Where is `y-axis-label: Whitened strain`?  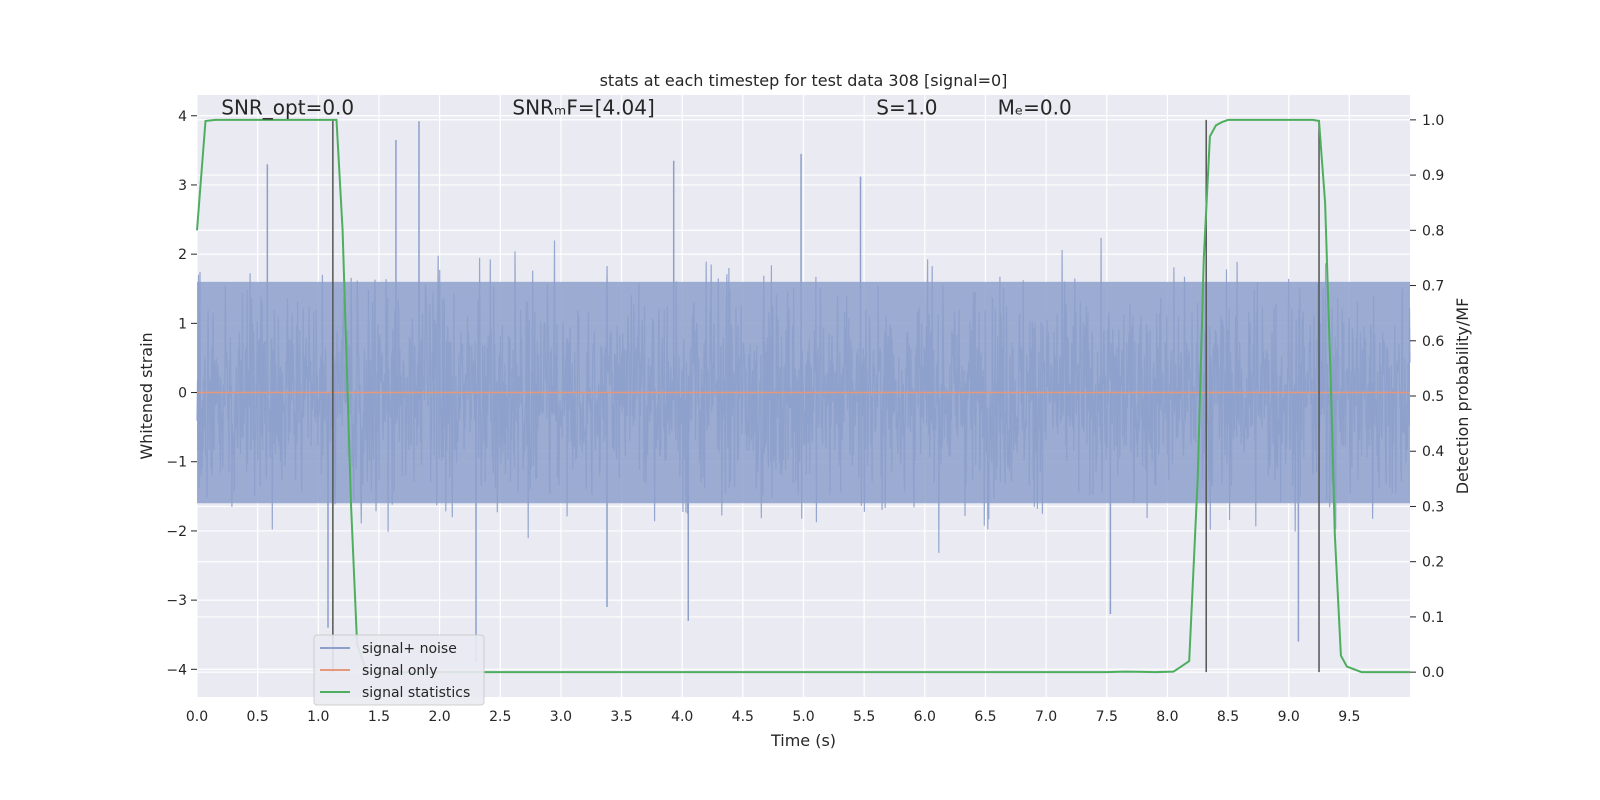
y-axis-label: Whitened strain is located at coordinates (146, 395).